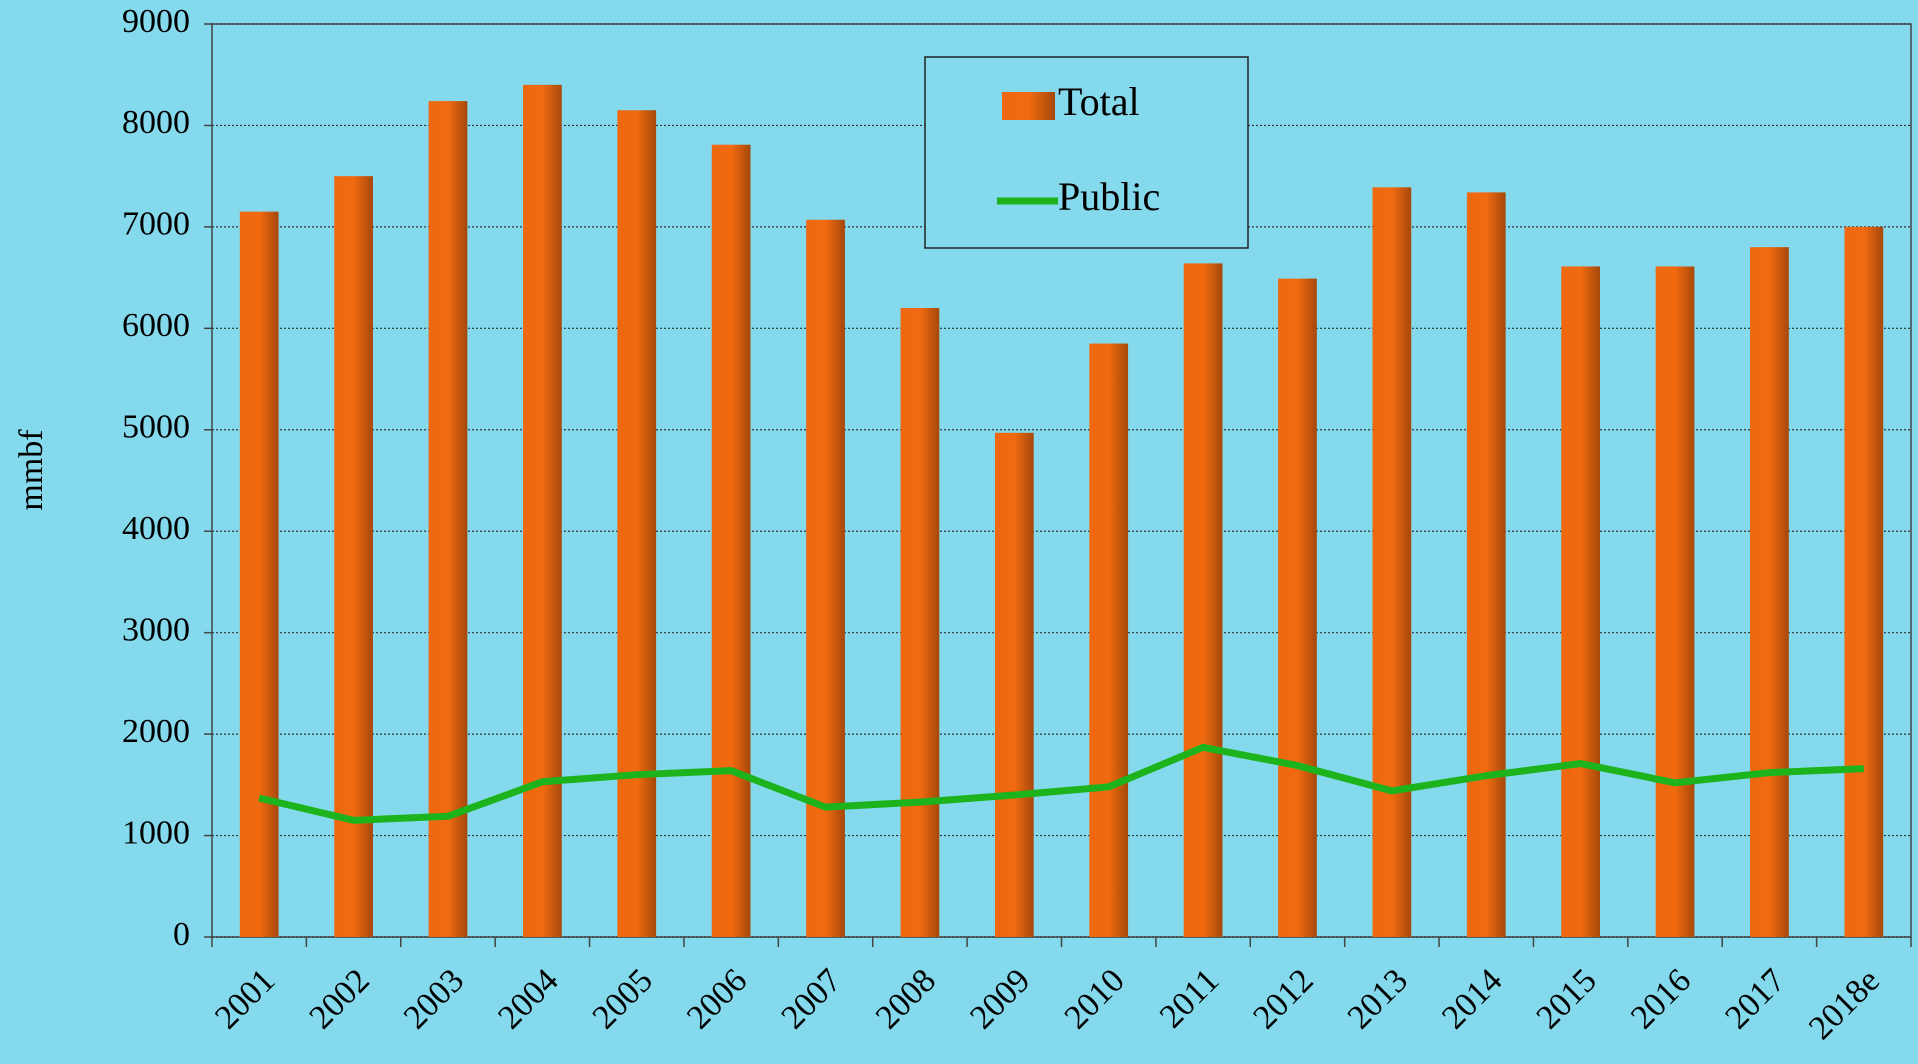 This screenshot has width=1918, height=1064. I want to click on y-tick-label: 3000, so click(156, 629).